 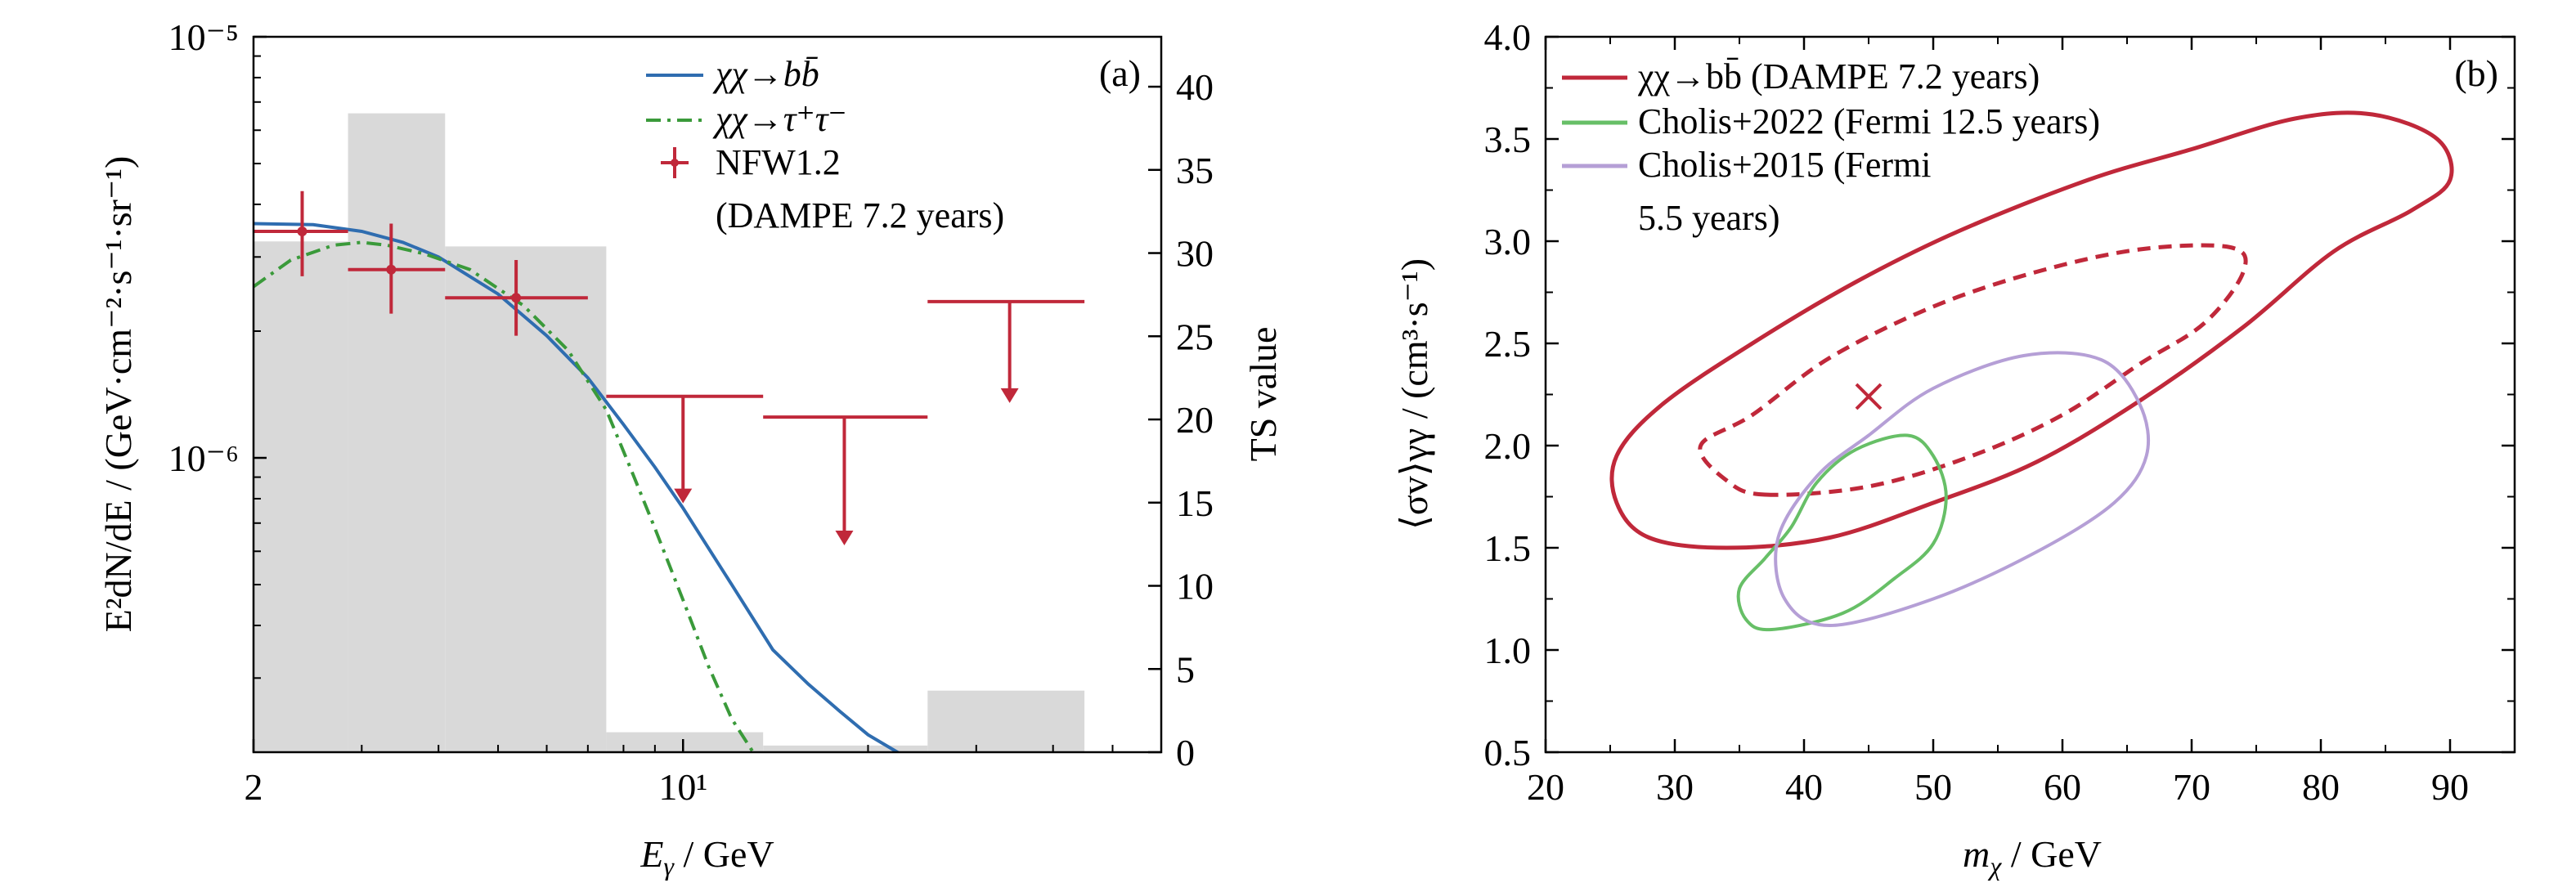 What do you see at coordinates (1508, 446) in the screenshot?
I see `y-tick-label: 2.0` at bounding box center [1508, 446].